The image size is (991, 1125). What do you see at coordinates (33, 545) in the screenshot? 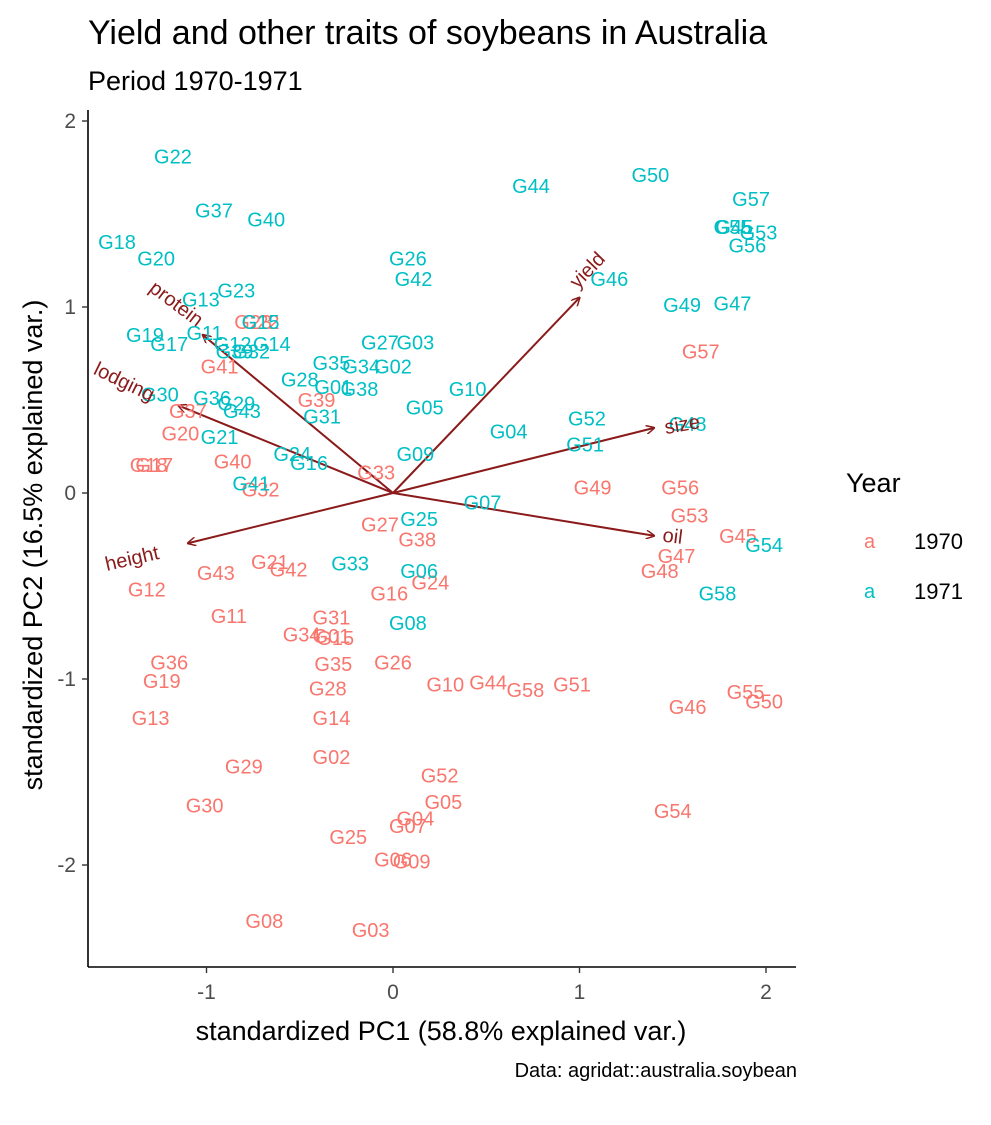
I see `y-axis-title: standardized PC2 (16.5% explained var.)` at bounding box center [33, 545].